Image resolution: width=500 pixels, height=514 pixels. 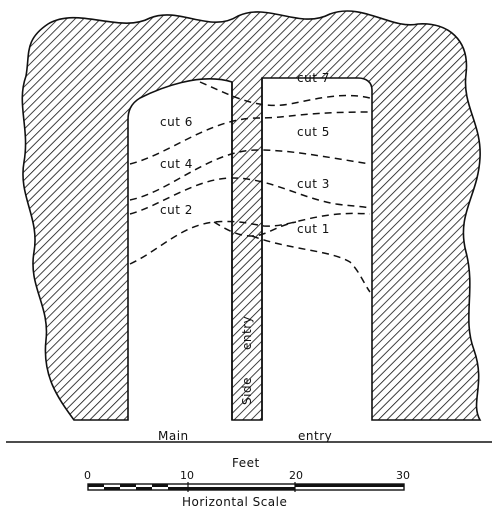 I want to click on cut-label-6: cut 6, so click(x=176, y=122).